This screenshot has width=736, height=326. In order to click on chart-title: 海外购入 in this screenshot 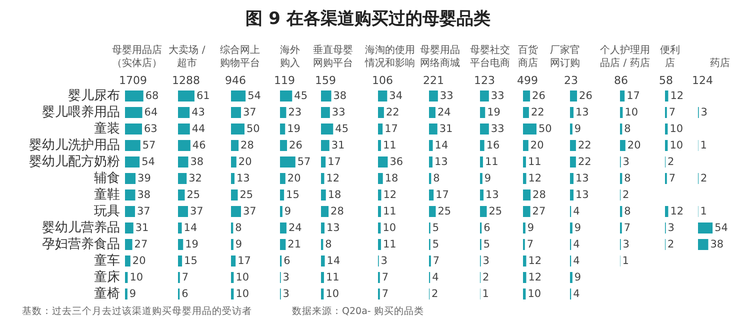, I will do `click(290, 56)`.